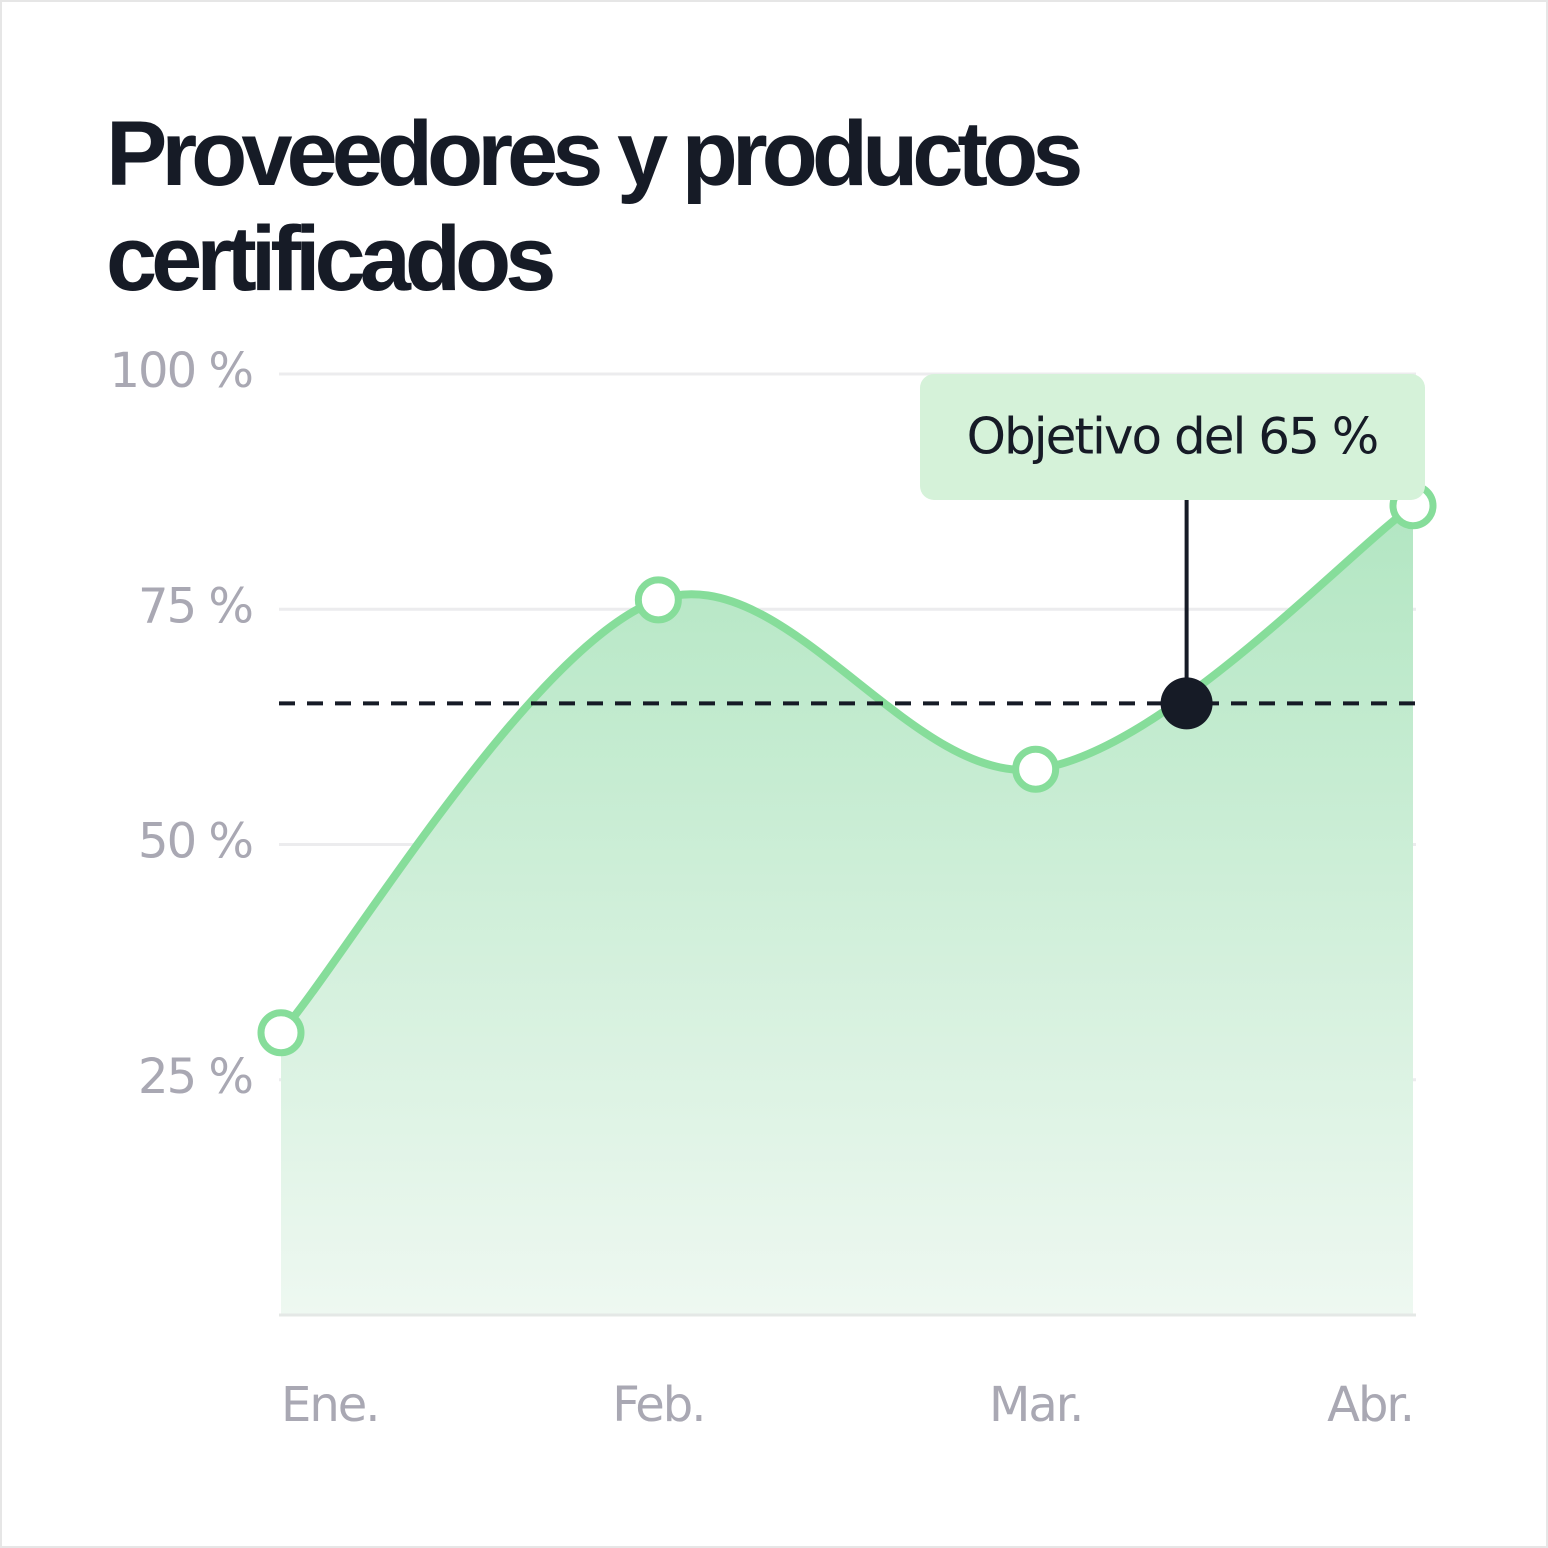 Image resolution: width=1548 pixels, height=1548 pixels. I want to click on chart-title: Proveedores y productos, so click(593, 154).